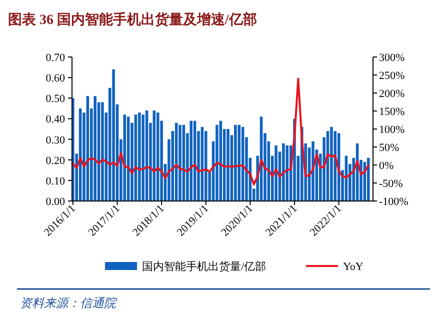  I want to click on legend-label: YoY, so click(353, 267).